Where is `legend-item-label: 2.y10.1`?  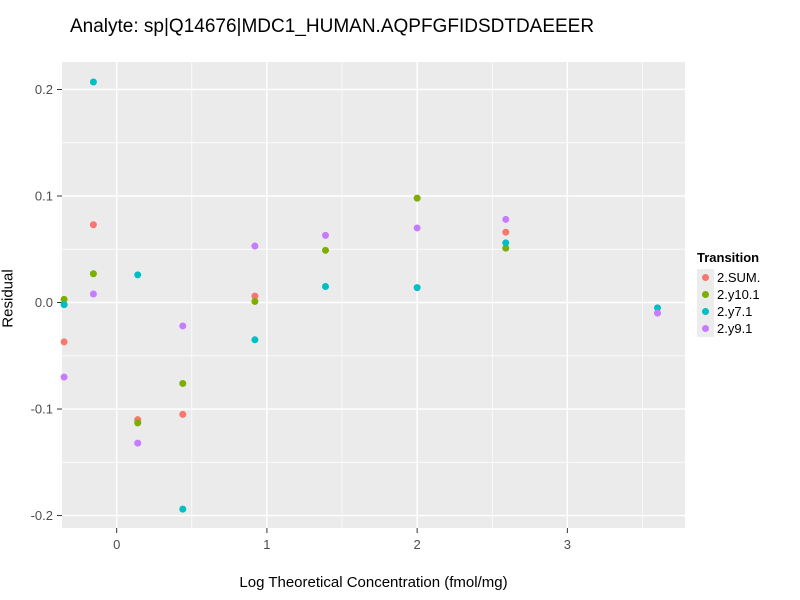
legend-item-label: 2.y10.1 is located at coordinates (738, 294).